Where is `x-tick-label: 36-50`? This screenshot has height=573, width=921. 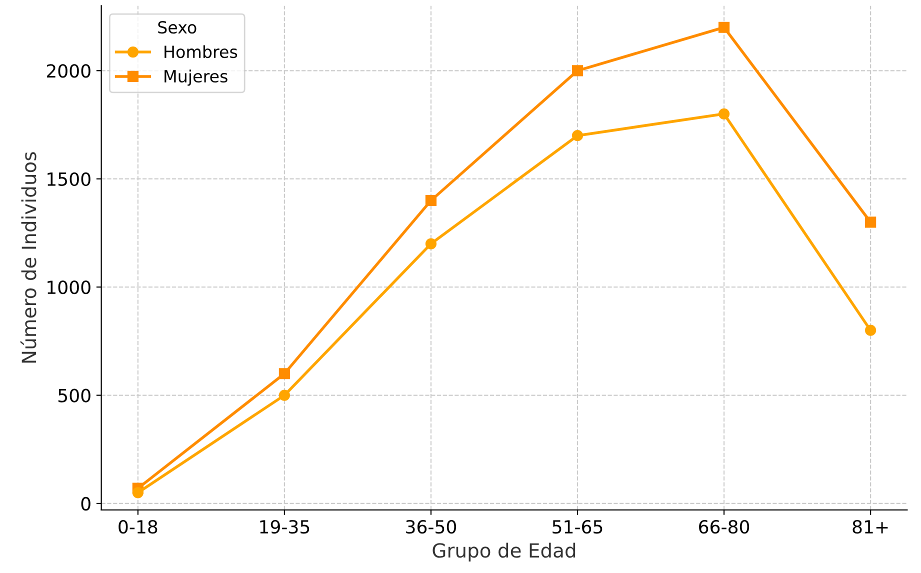
x-tick-label: 36-50 is located at coordinates (431, 527).